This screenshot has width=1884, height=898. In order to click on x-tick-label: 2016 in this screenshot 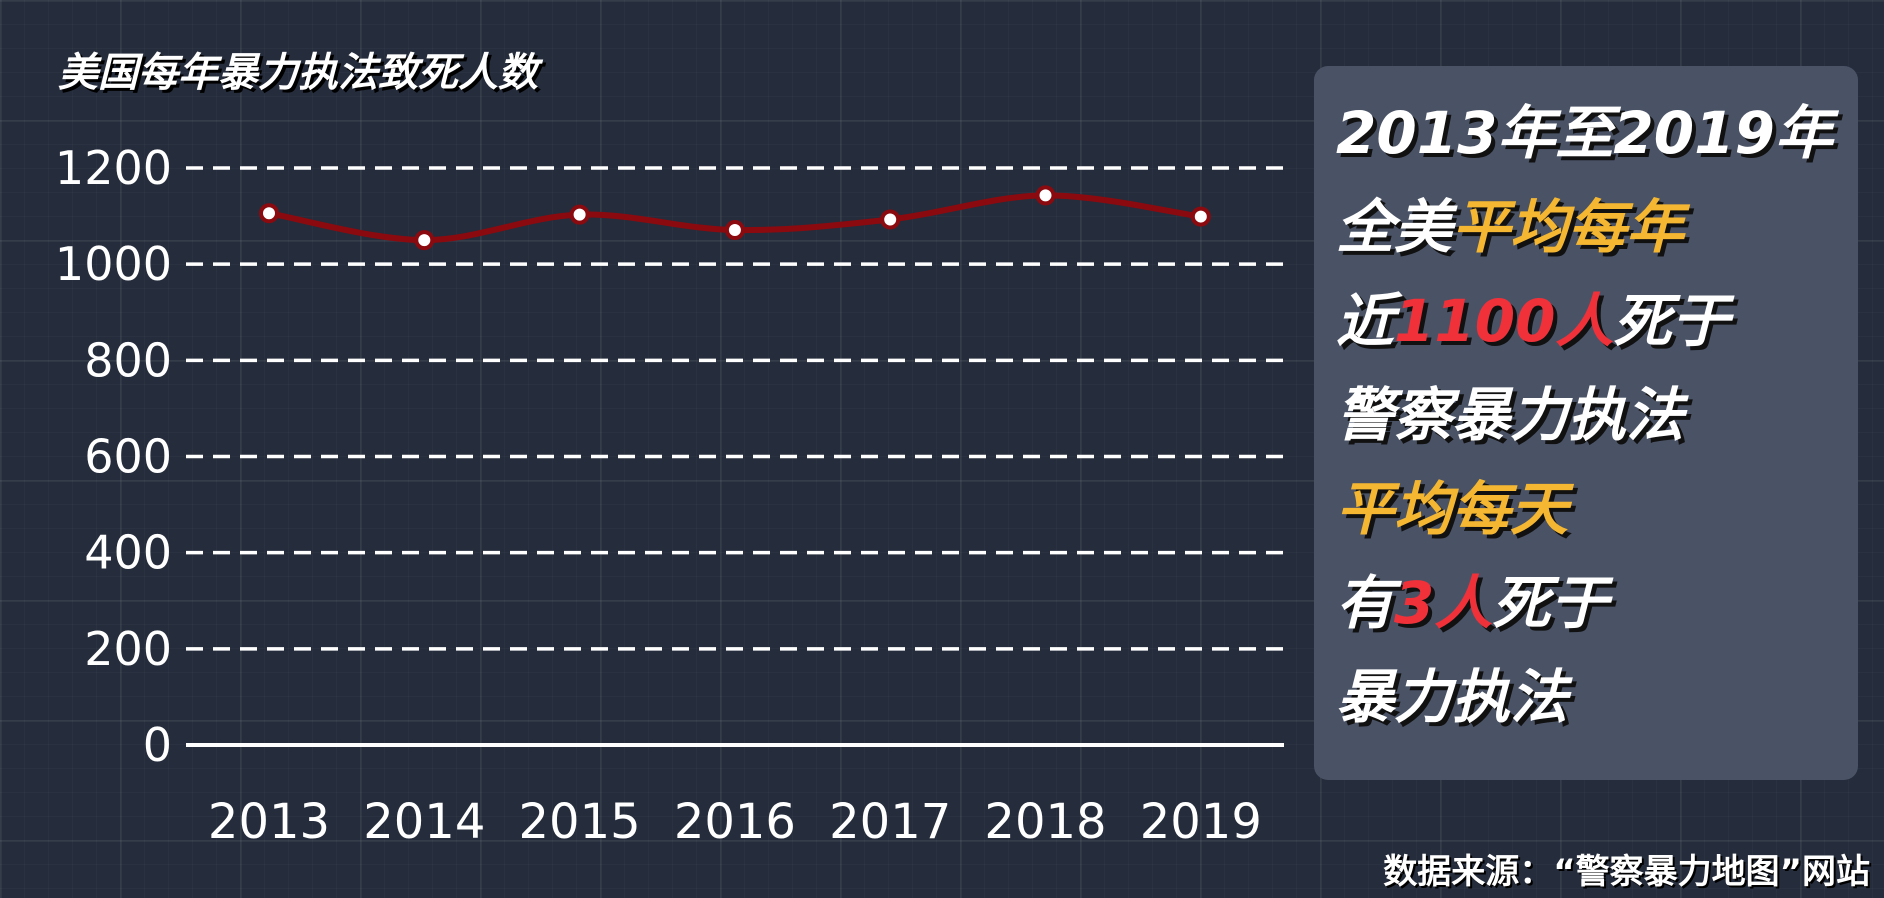, I will do `click(735, 822)`.